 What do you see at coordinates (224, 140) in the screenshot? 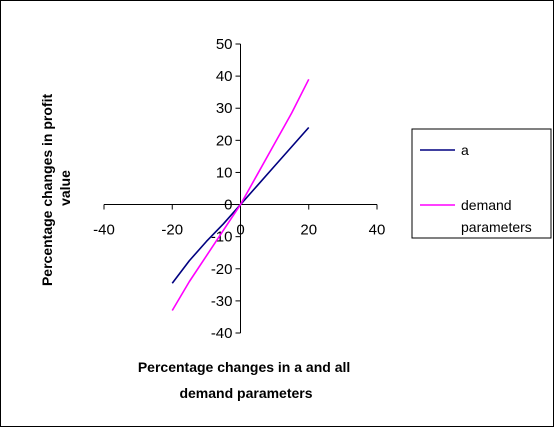
I see `y-tick-label: 20` at bounding box center [224, 140].